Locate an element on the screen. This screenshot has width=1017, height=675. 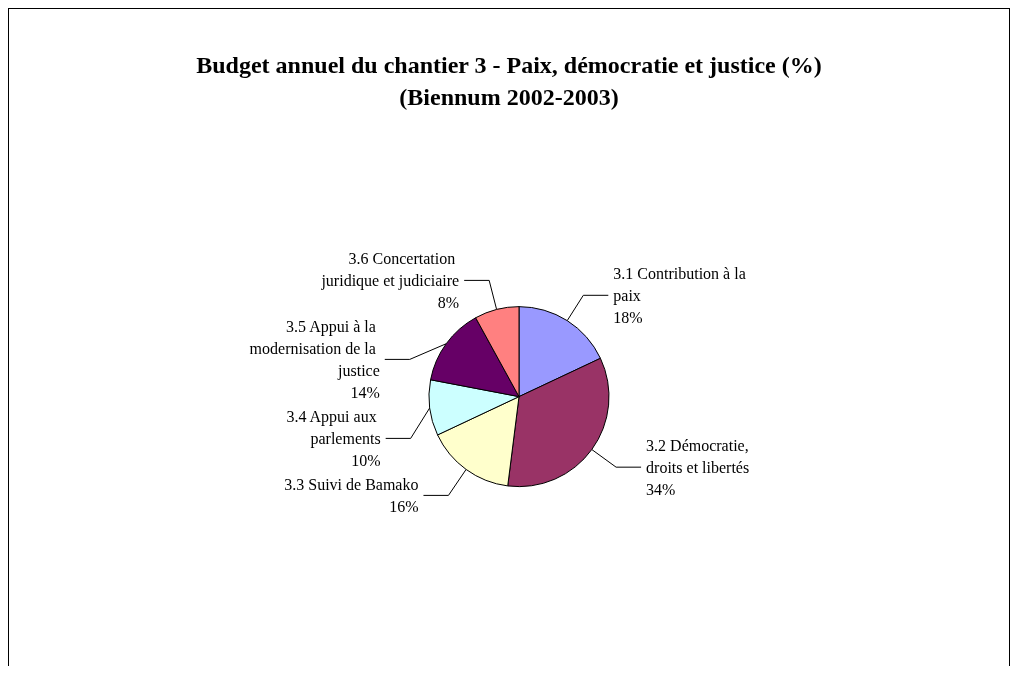
slice-label: 3.3 Suivi de Bamako is located at coordinates (351, 484).